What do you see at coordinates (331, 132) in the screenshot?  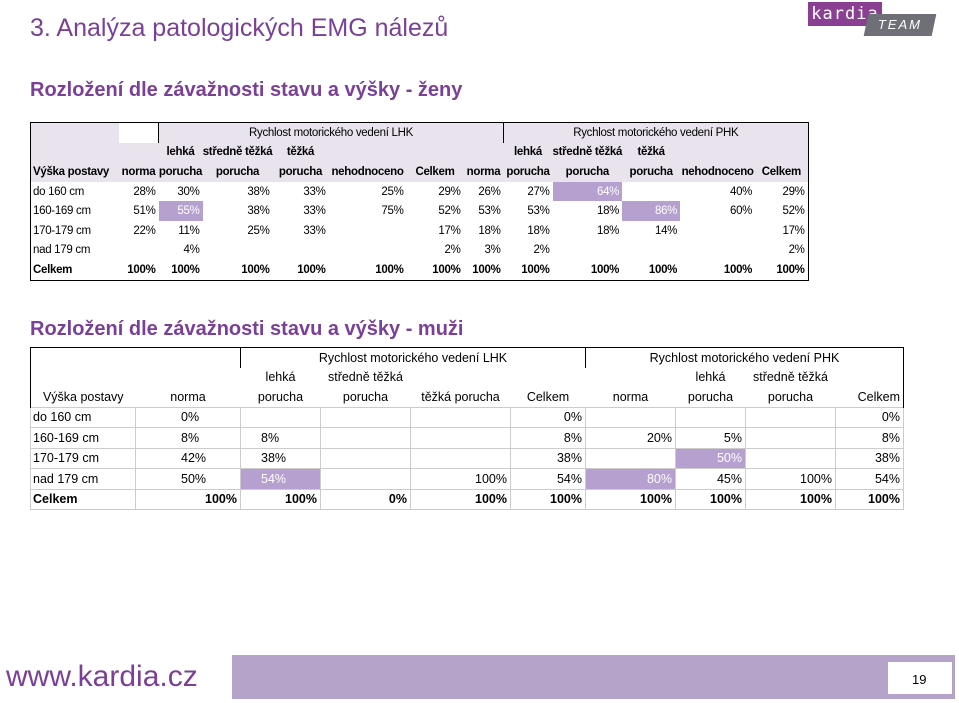 I see `women-group-lhk: Rychlost motorického vedení LHK` at bounding box center [331, 132].